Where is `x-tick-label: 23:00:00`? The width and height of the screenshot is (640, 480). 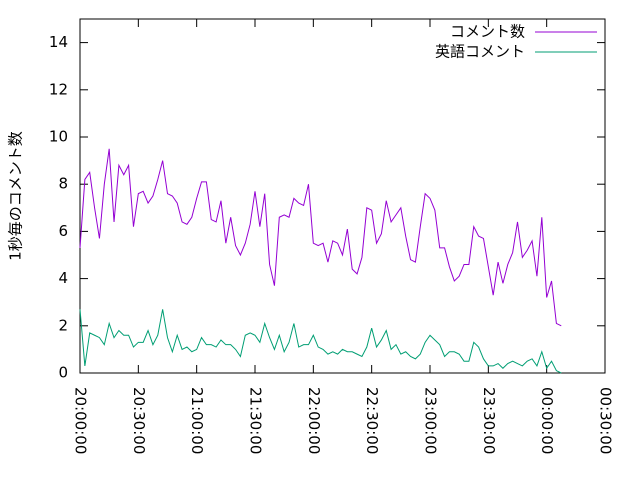 x-tick-label: 23:00:00 is located at coordinates (431, 420).